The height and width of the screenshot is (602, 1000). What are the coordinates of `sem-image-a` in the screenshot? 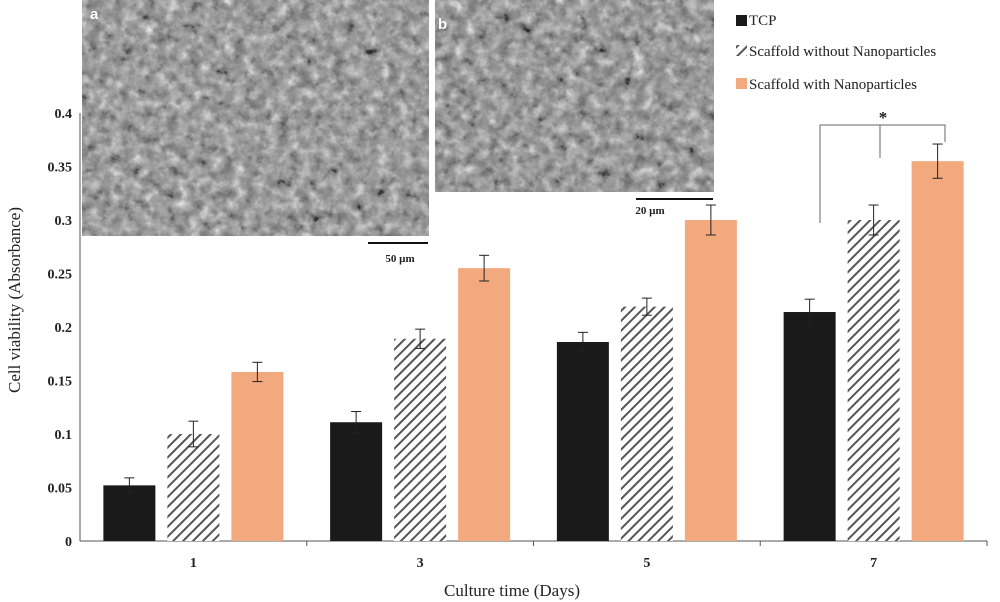 It's located at (255, 118).